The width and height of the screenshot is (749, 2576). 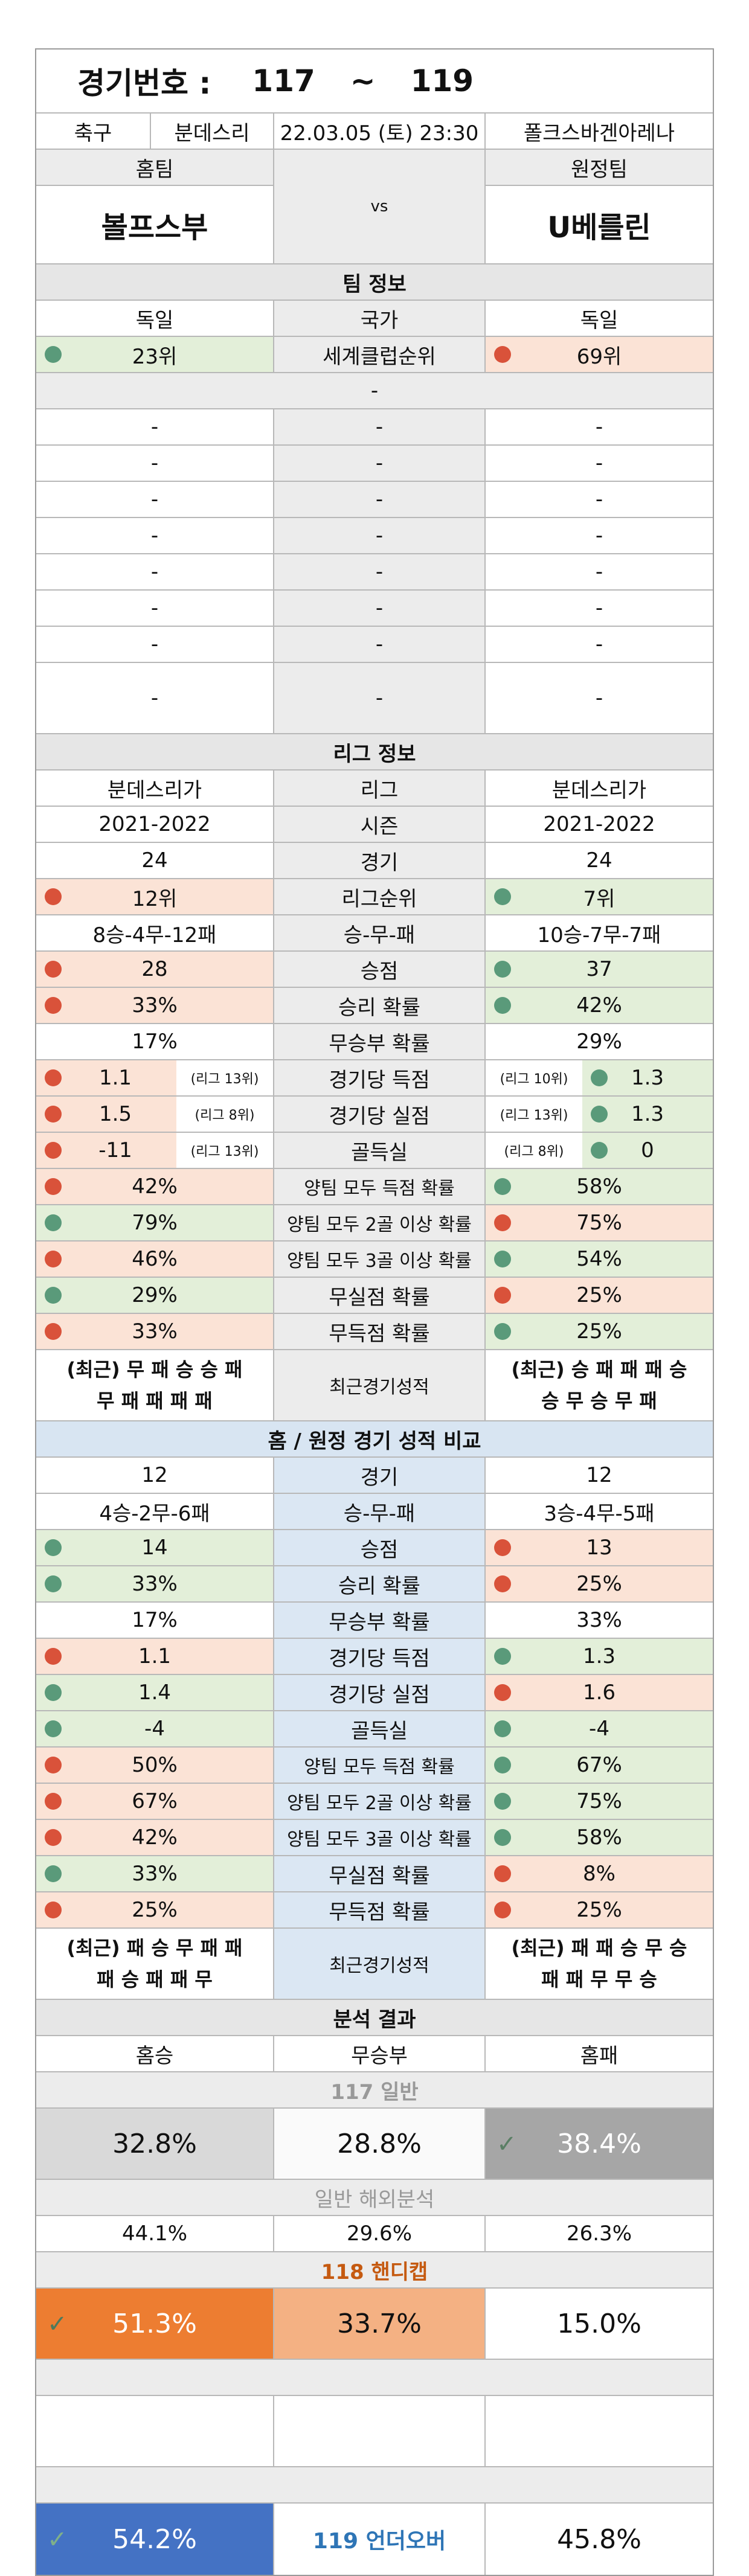 I want to click on row-label: 경기당 득점, so click(x=380, y=1656).